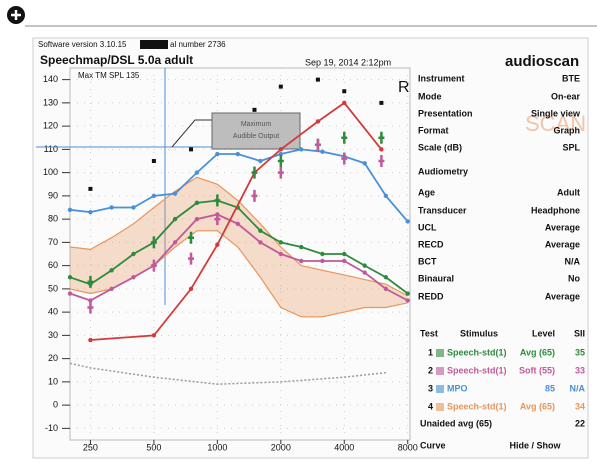 The width and height of the screenshot is (597, 467). What do you see at coordinates (430, 352) in the screenshot?
I see `legend-test: 1` at bounding box center [430, 352].